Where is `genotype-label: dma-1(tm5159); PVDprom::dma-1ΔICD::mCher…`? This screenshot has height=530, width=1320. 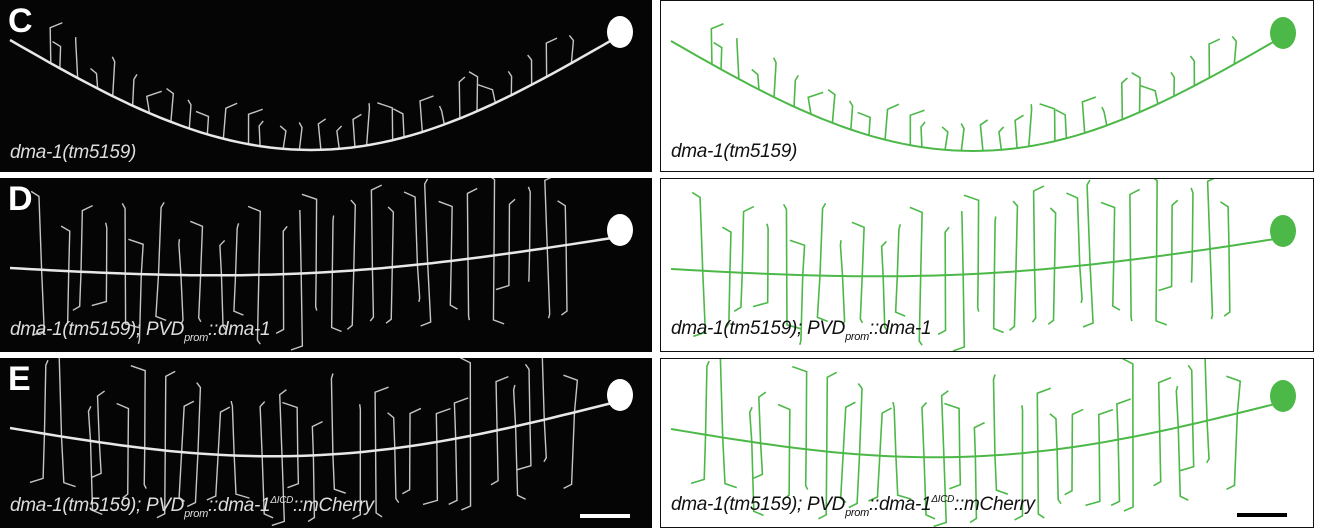
genotype-label: dma-1(tm5159); PVDprom::dma-1ΔICD::mCher… is located at coordinates (853, 506).